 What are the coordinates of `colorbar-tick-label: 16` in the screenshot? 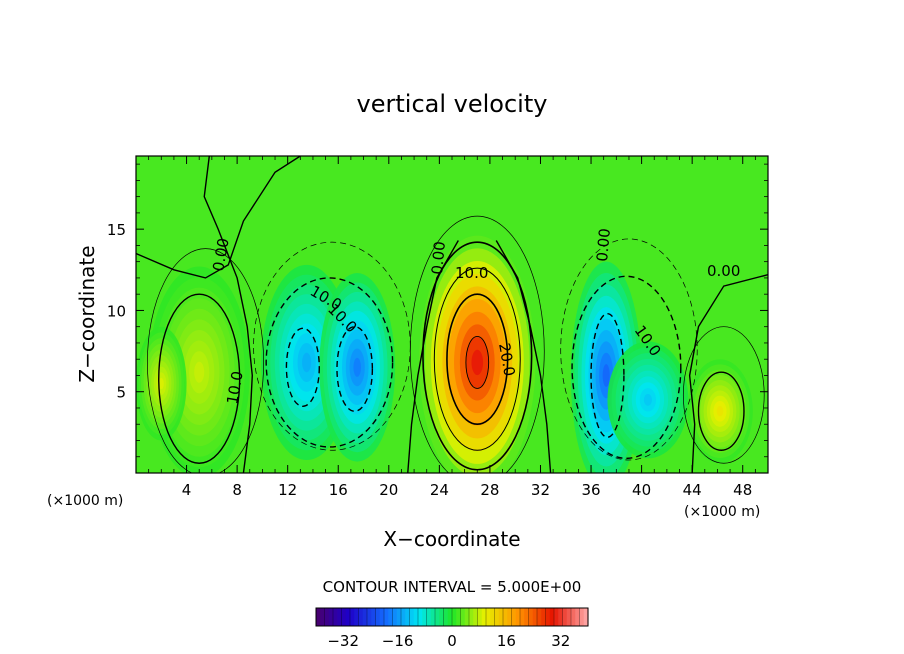 It's located at (506, 641).